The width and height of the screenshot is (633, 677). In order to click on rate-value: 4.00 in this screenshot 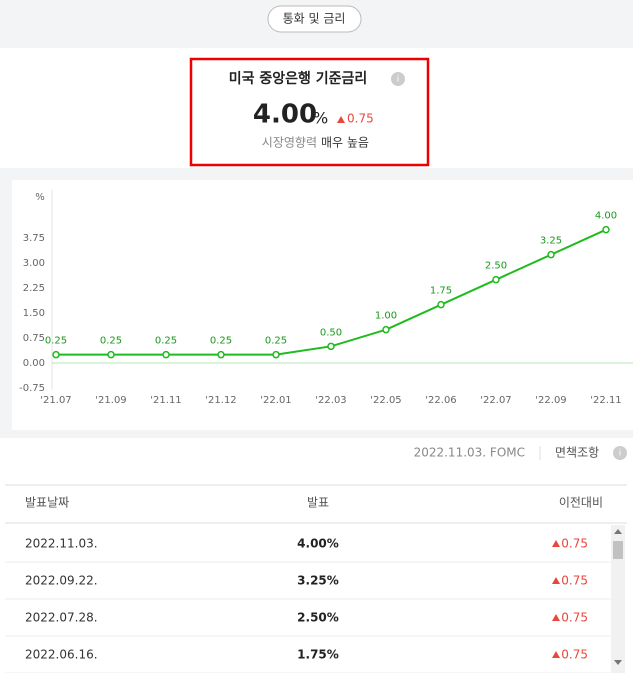, I will do `click(285, 115)`.